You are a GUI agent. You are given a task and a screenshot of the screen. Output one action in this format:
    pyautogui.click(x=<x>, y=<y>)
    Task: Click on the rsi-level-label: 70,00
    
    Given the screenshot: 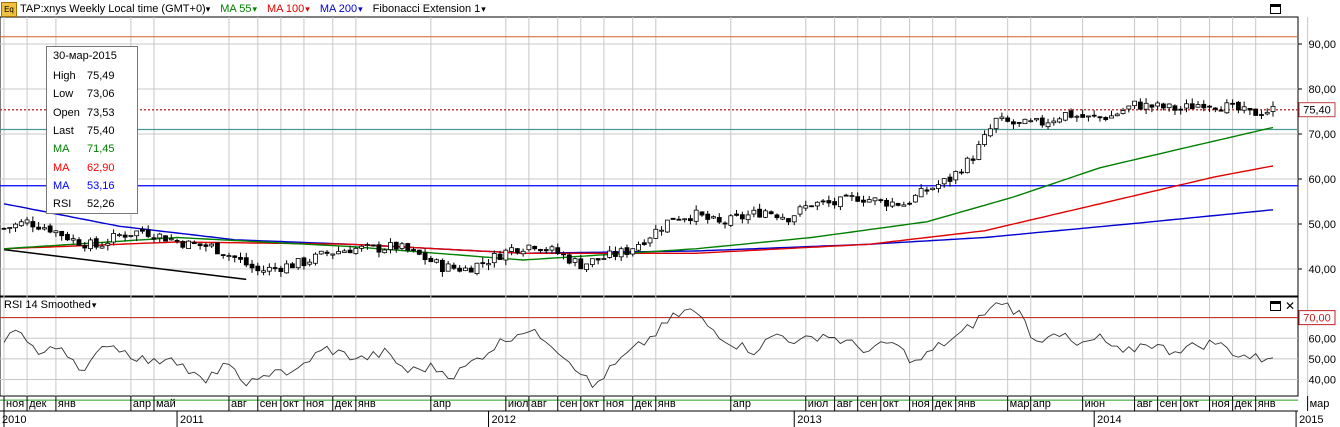 What is the action you would take?
    pyautogui.click(x=1317, y=319)
    